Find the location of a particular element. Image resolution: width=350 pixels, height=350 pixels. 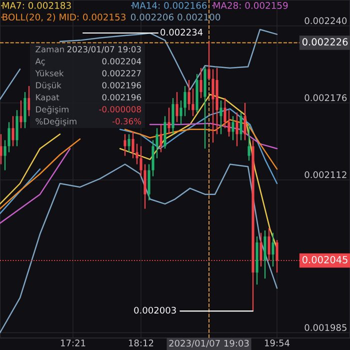

annotation: 0.002227 is located at coordinates (121, 73).